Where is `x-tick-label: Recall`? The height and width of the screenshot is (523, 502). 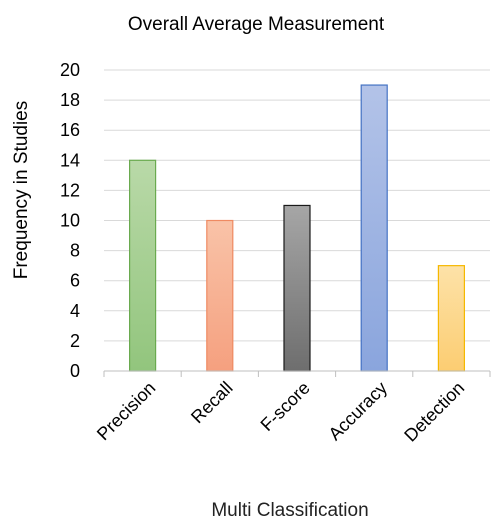
x-tick-label: Recall is located at coordinates (212, 403).